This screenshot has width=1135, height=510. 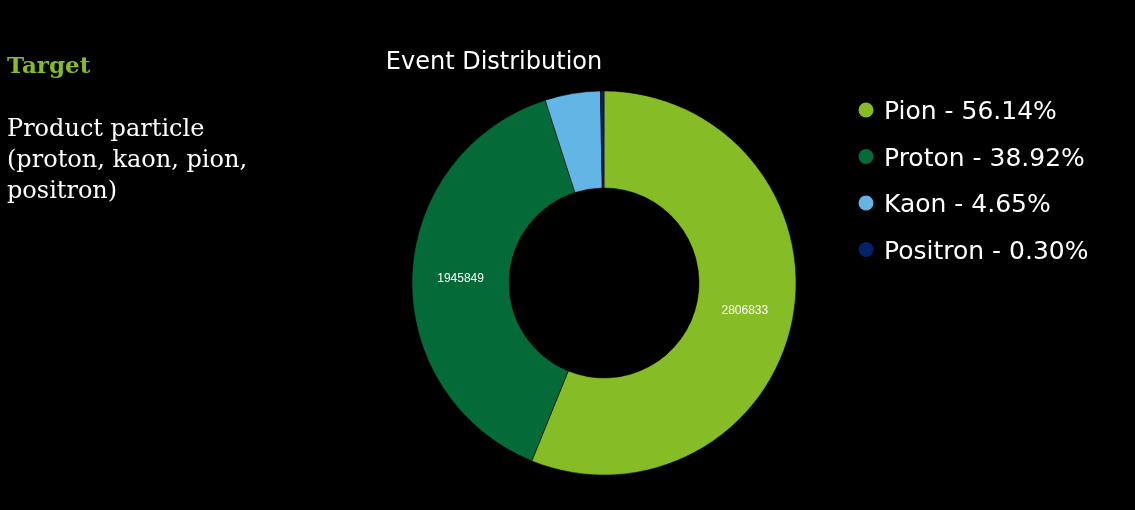 I want to click on data-label: 2806833, so click(x=745, y=310).